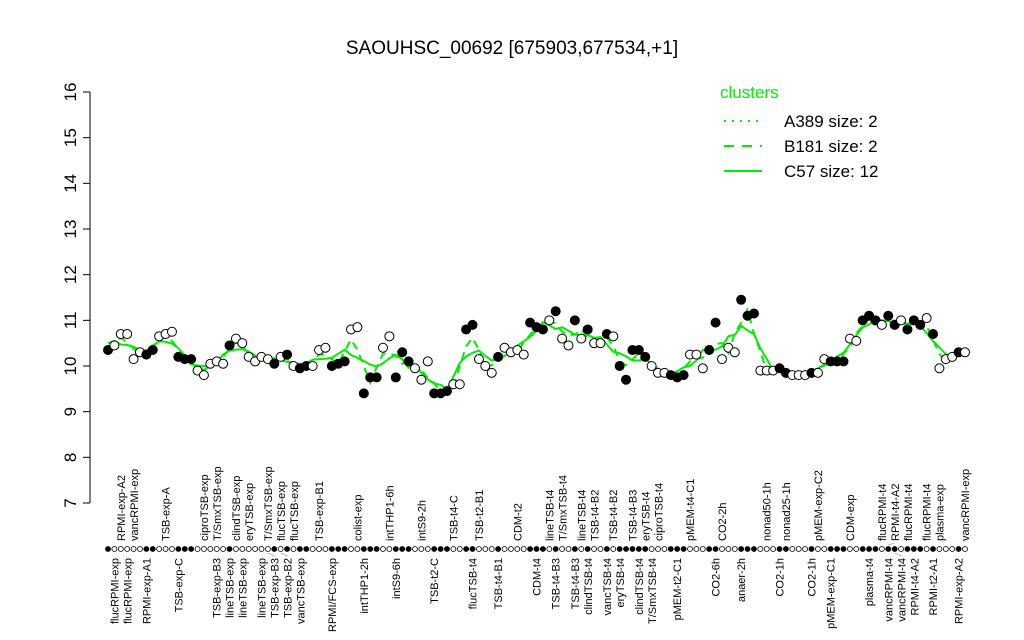 The height and width of the screenshot is (640, 1024). Describe the element at coordinates (70, 457) in the screenshot. I see `y-tick-label: 8` at that location.